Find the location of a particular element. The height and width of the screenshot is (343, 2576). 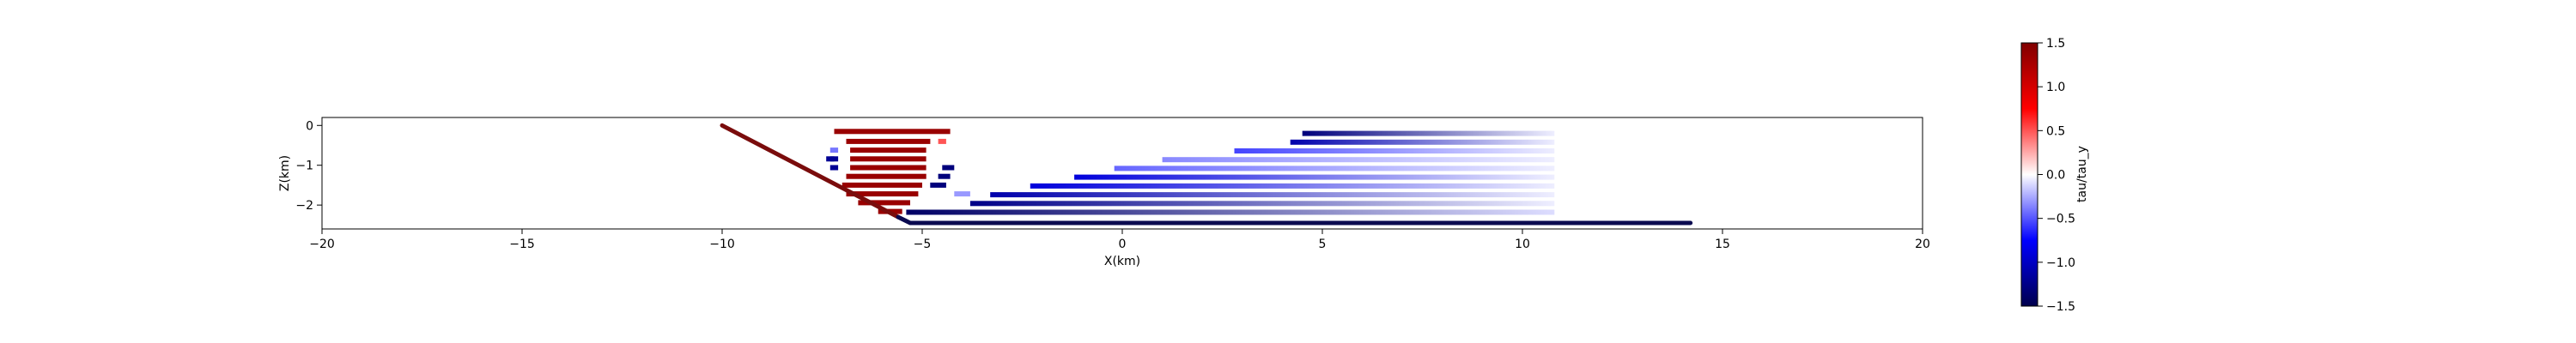

colorbar-label: tau/tau_y is located at coordinates (2082, 174).